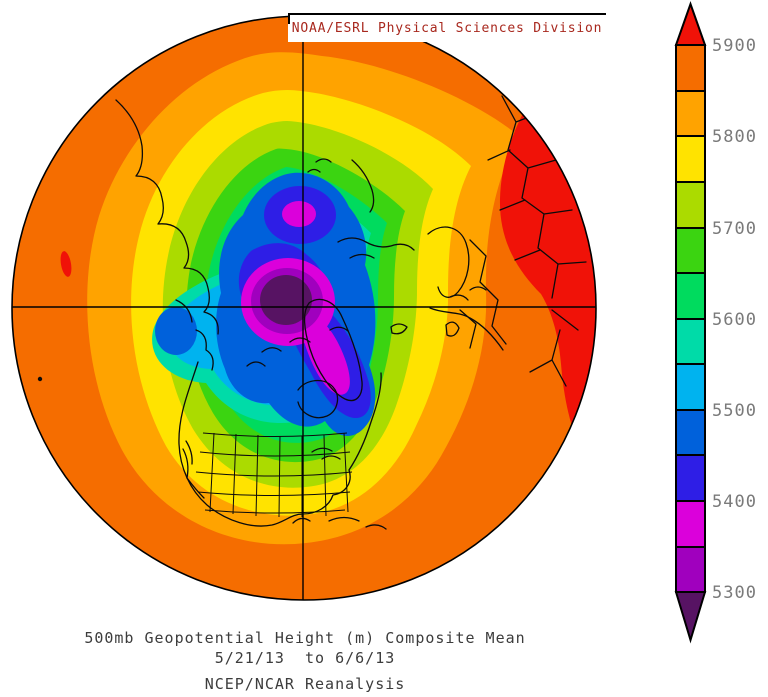 The image size is (768, 697). Describe the element at coordinates (452, 329) in the screenshot. I see `british-isles-coastline` at that location.